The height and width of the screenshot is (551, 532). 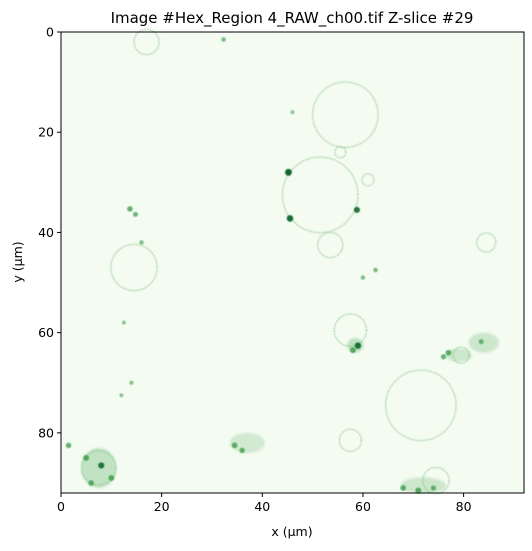 I want to click on x-axis: 0 20 40 60 80, so click(x=264, y=503).